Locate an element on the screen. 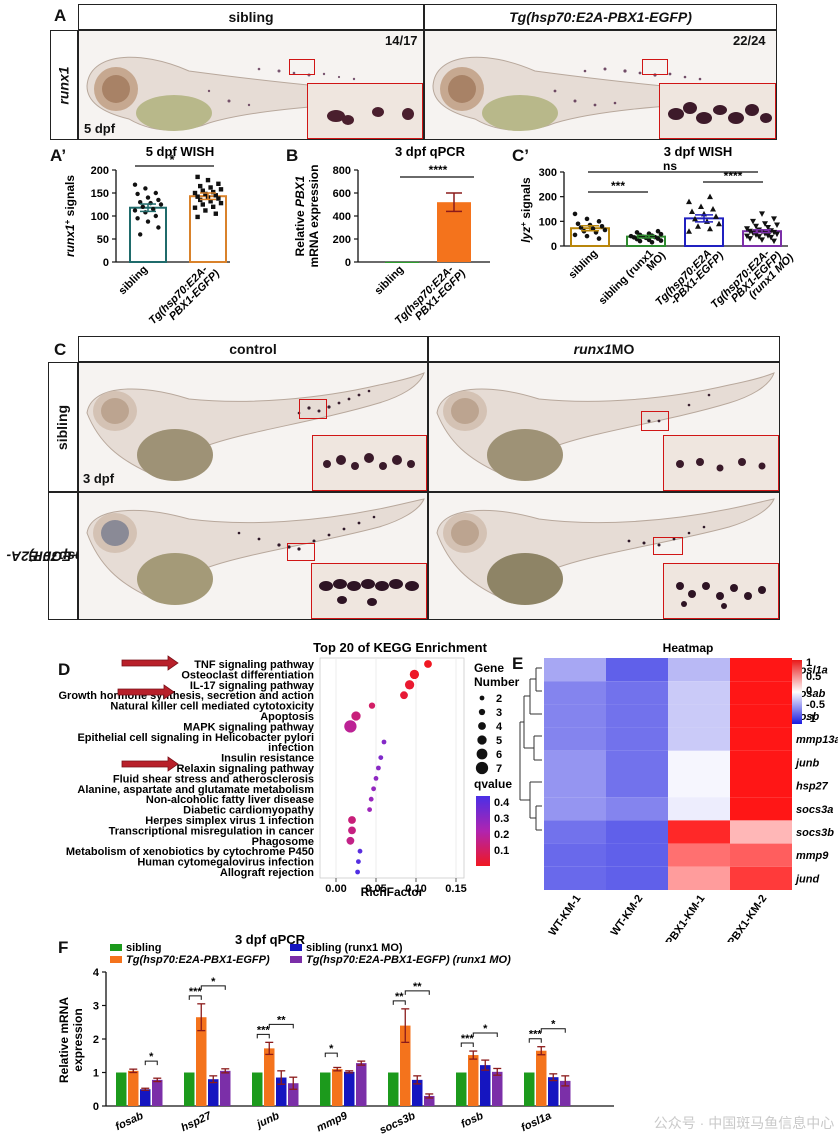 This screenshot has width=840, height=1139. pathway-term: Human cytomegalovirus infection is located at coordinates (225, 863).